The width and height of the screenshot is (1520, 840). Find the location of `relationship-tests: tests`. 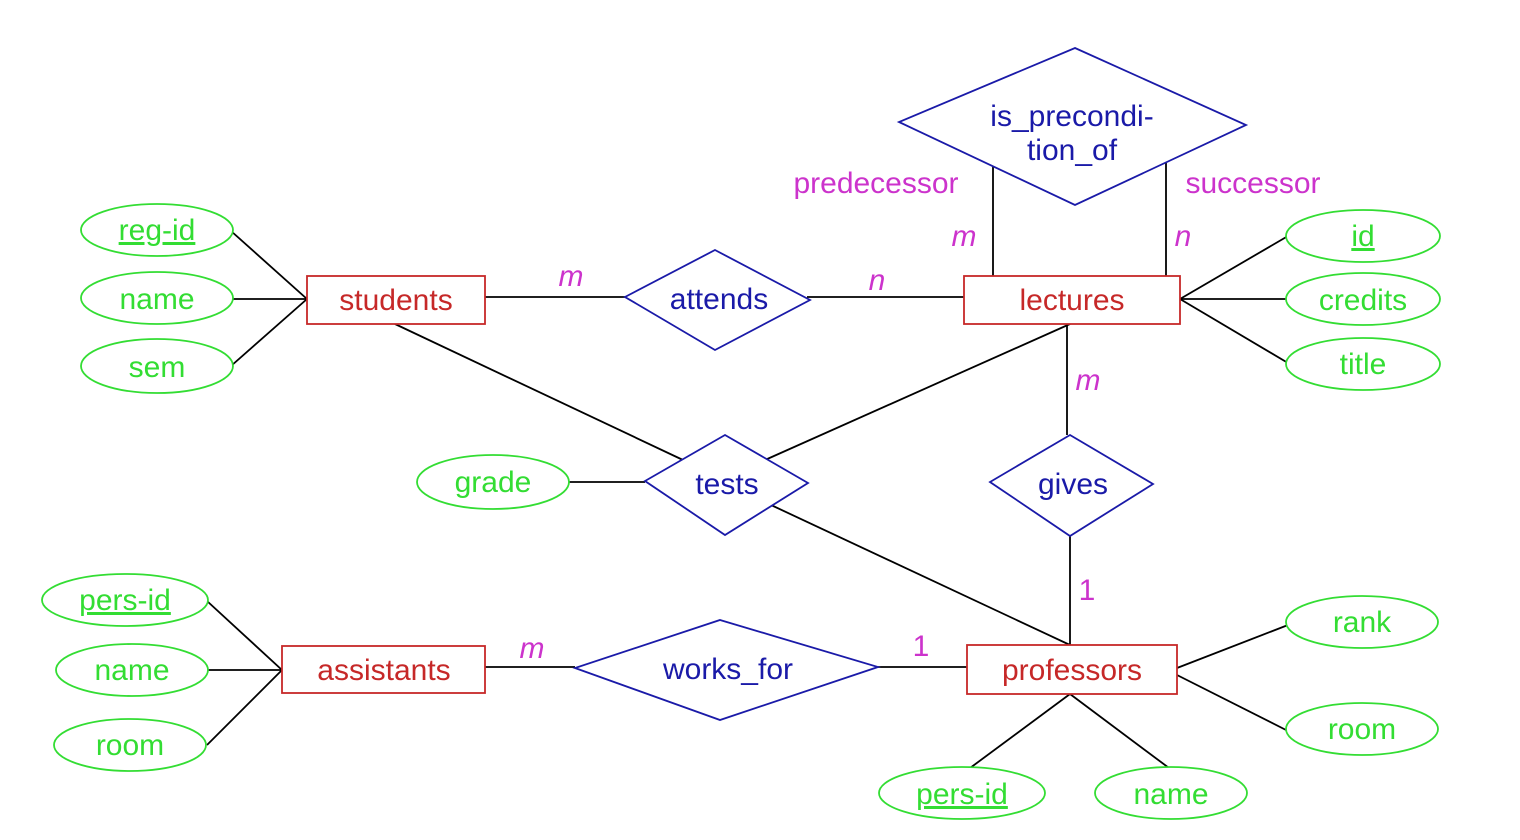

relationship-tests: tests is located at coordinates (726, 485).